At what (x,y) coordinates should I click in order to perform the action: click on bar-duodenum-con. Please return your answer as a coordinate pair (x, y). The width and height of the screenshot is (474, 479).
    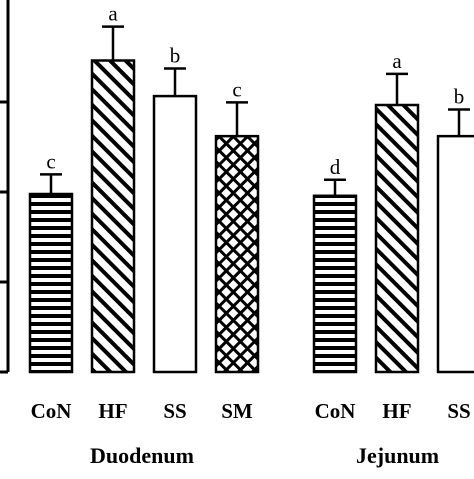
    Looking at the image, I should click on (51, 283).